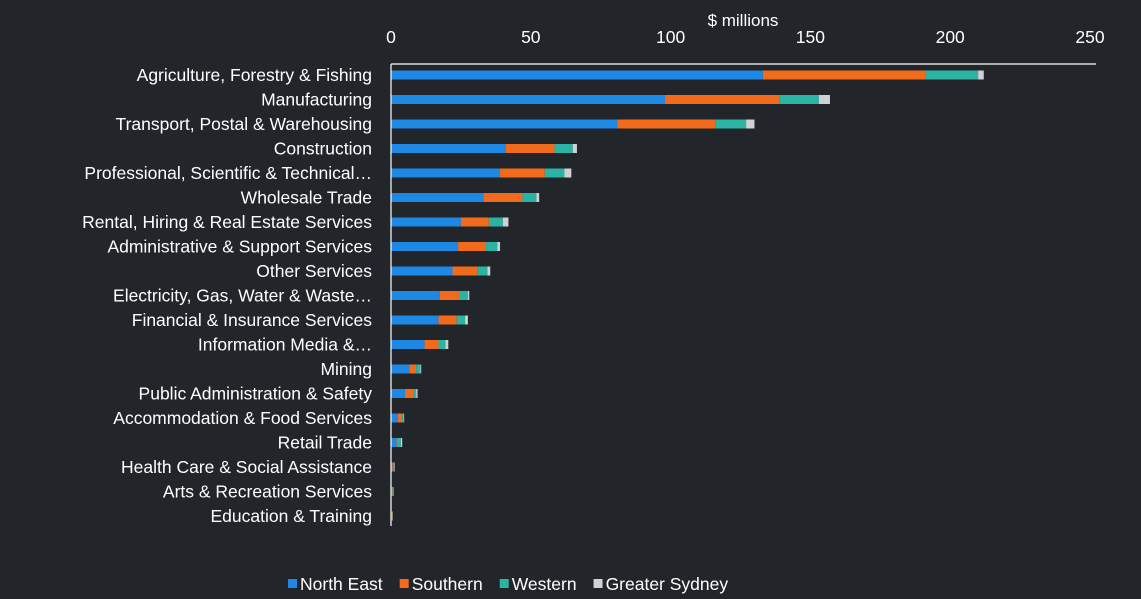 Image resolution: width=1141 pixels, height=599 pixels. What do you see at coordinates (314, 271) in the screenshot?
I see `category-label: Other Services` at bounding box center [314, 271].